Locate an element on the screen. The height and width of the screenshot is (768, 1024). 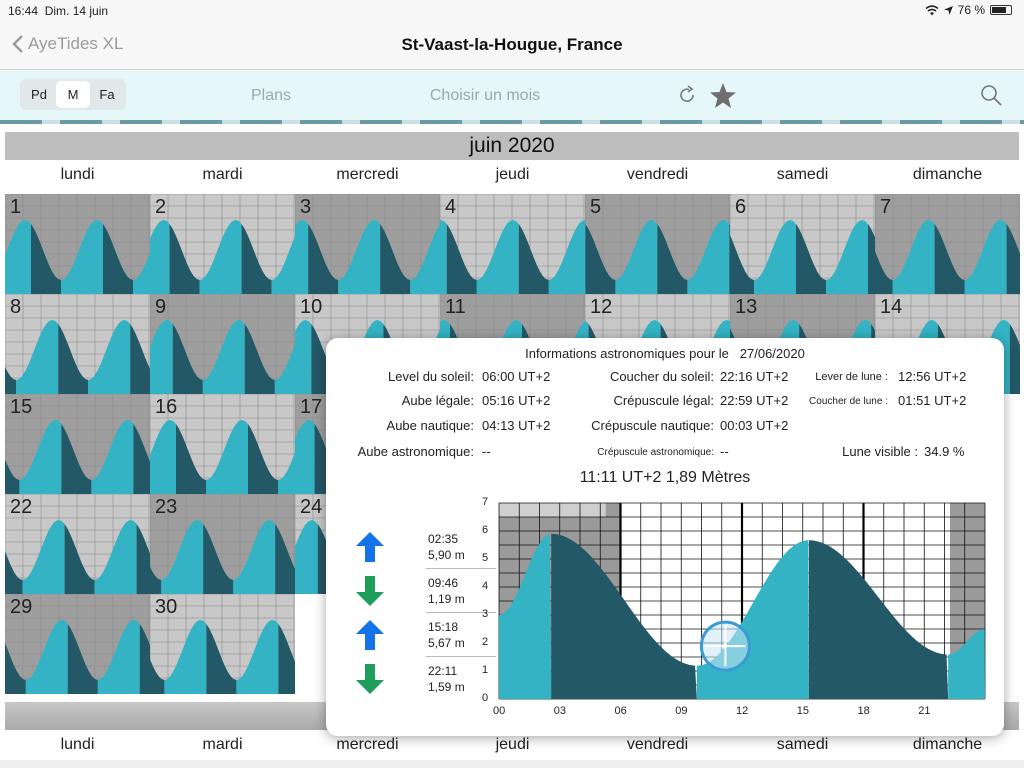
calendar-day-number: 3 is located at coordinates (306, 207).